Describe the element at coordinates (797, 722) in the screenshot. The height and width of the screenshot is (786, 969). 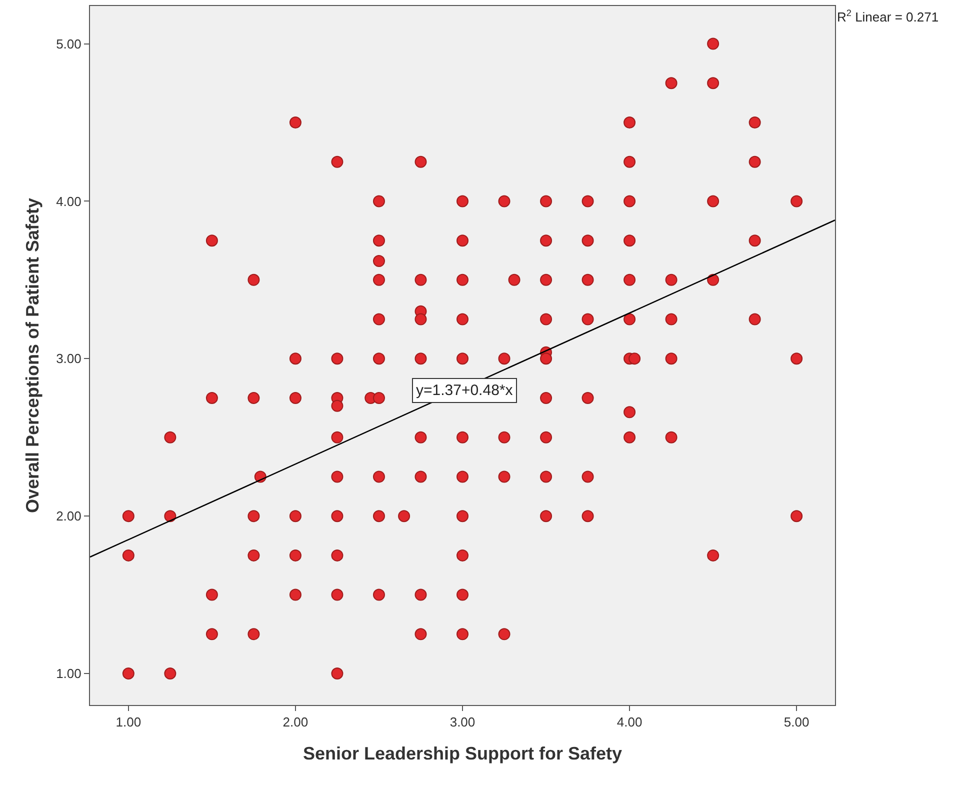
I see `x-tick-label: 5.00` at that location.